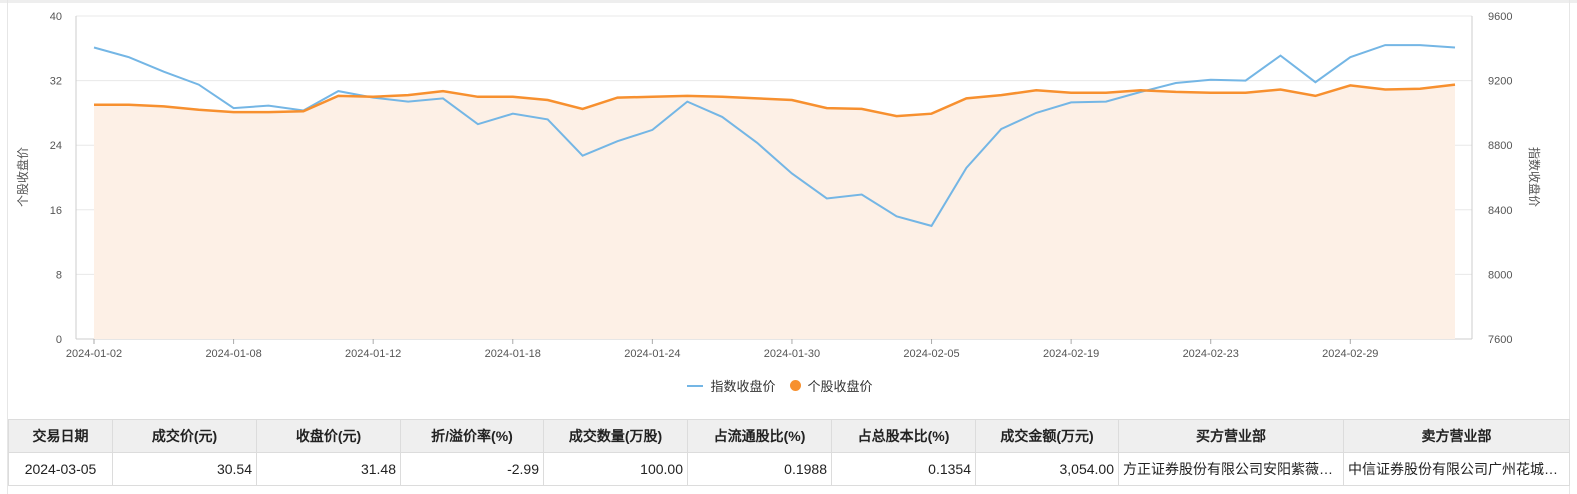  Describe the element at coordinates (743, 386) in the screenshot. I see `legend-label-index: 指数收盘价` at that location.